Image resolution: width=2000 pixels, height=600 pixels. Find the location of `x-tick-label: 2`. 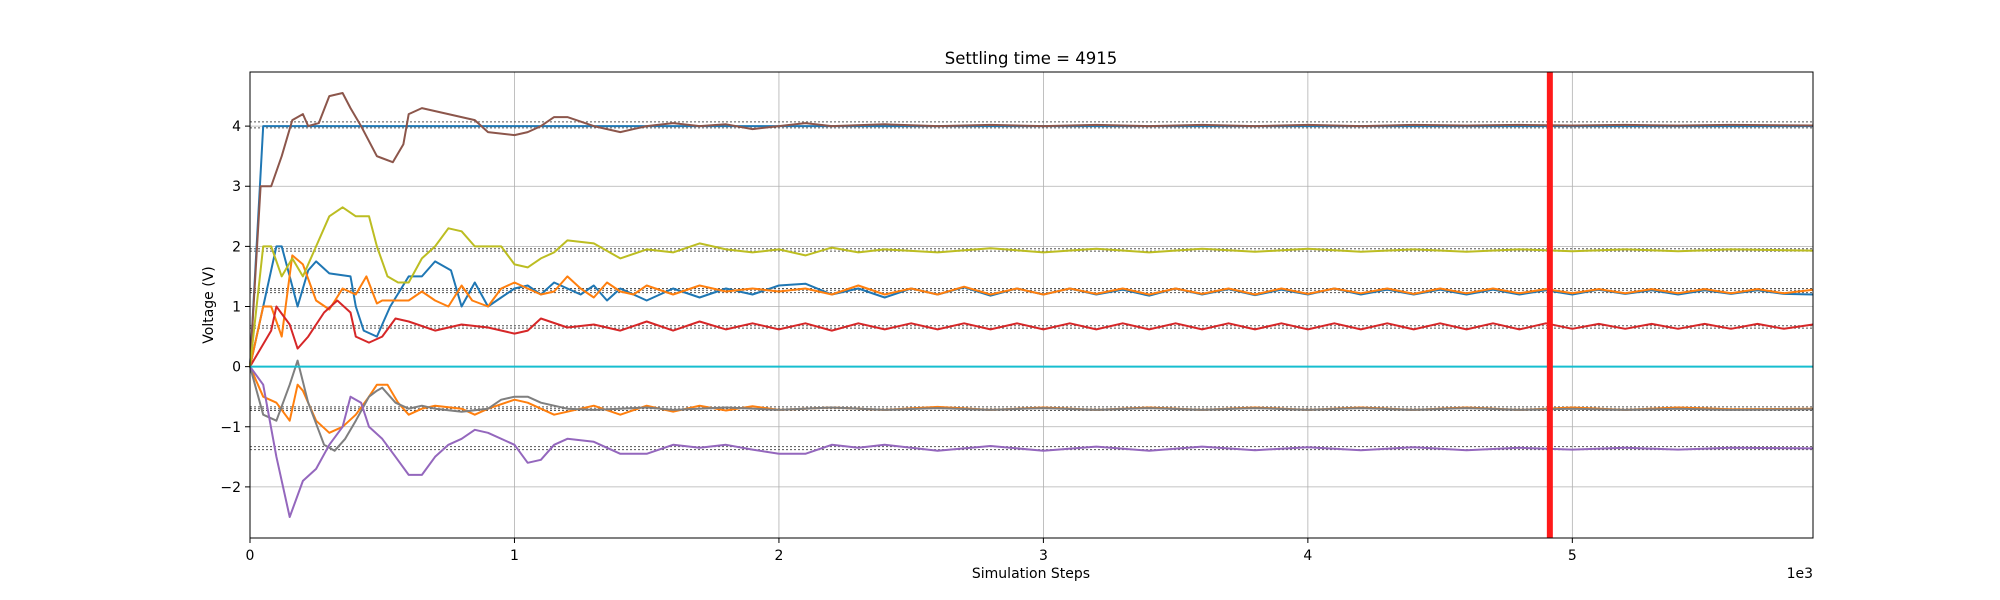

x-tick-label: 2 is located at coordinates (778, 556).